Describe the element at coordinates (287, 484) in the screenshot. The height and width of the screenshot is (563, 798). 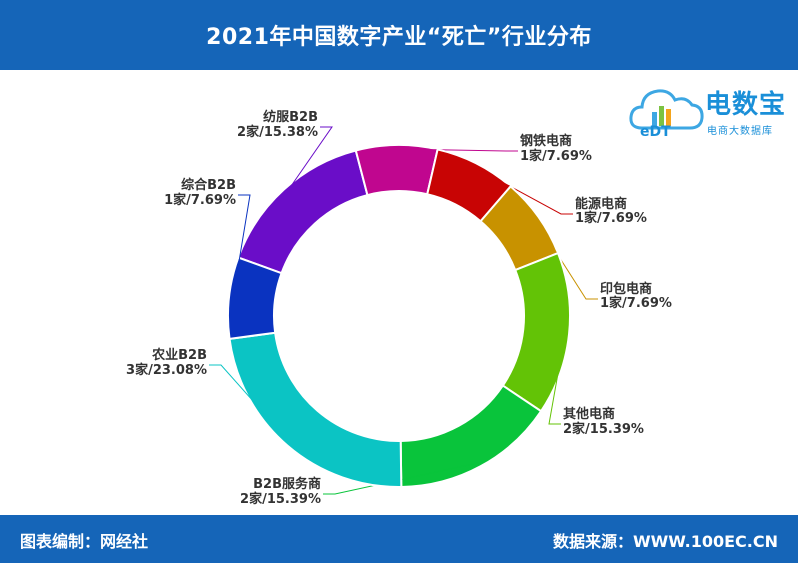
I see `slice-label: B2B服务商` at that location.